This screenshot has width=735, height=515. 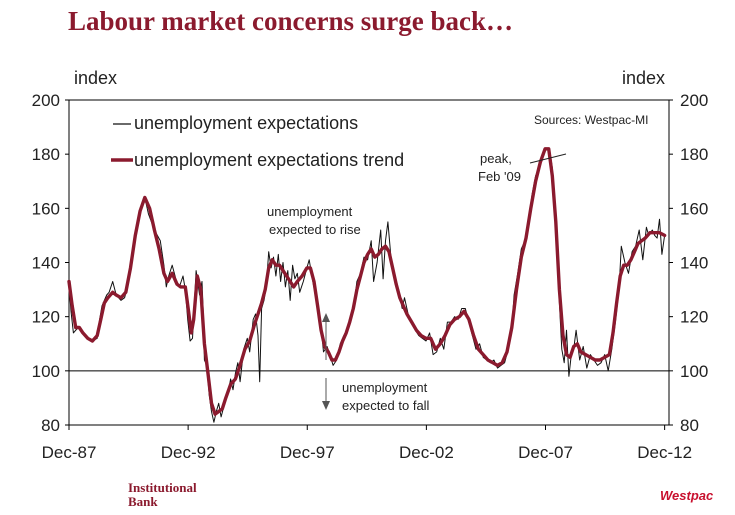 I want to click on y-tick-label-left: 180, so click(x=46, y=154).